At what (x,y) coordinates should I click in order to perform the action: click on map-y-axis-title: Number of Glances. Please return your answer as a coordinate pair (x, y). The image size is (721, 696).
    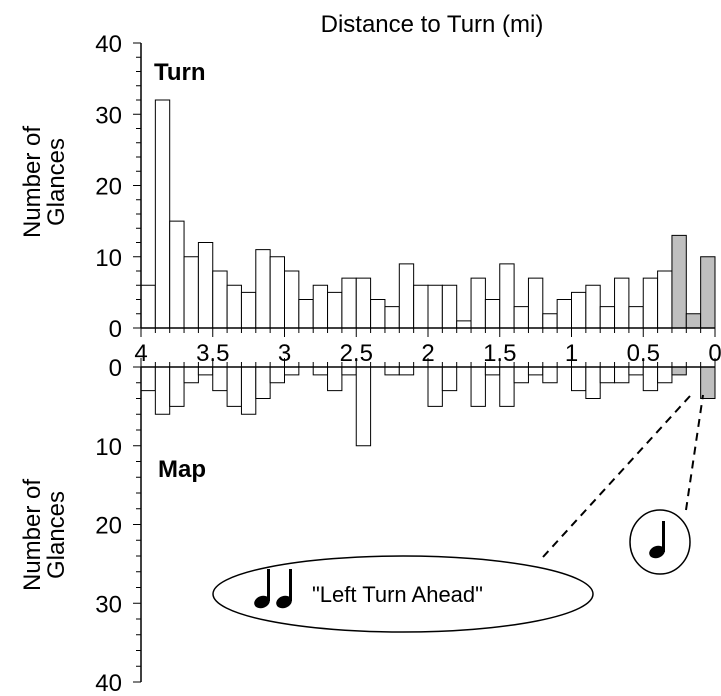
    Looking at the image, I should click on (44, 535).